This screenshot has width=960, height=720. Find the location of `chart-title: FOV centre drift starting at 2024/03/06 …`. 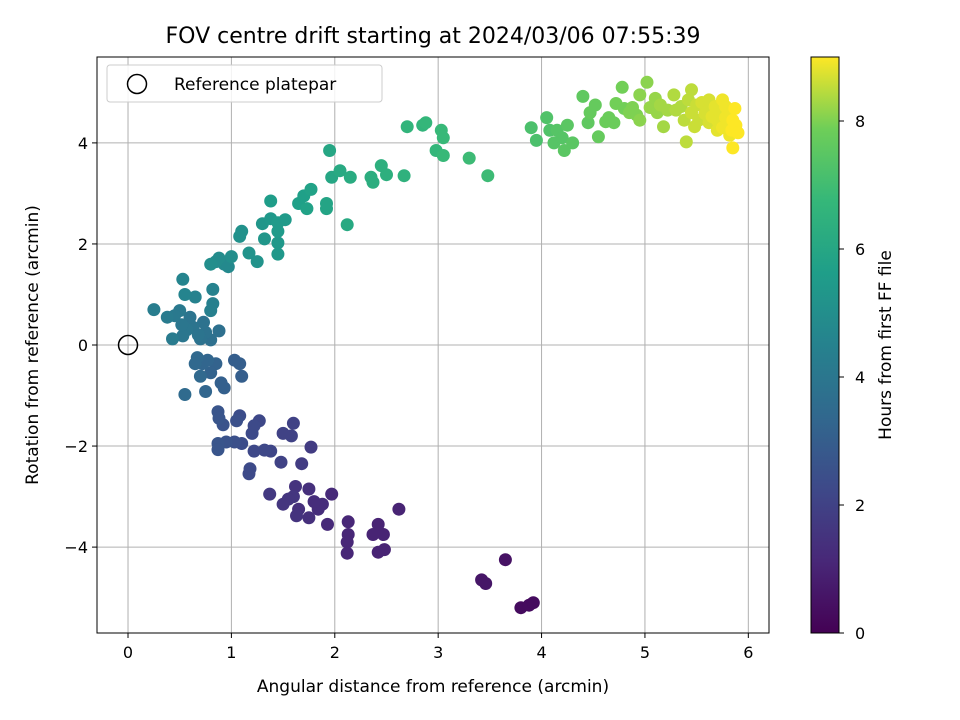

chart-title: FOV centre drift starting at 2024/03/06 … is located at coordinates (433, 36).